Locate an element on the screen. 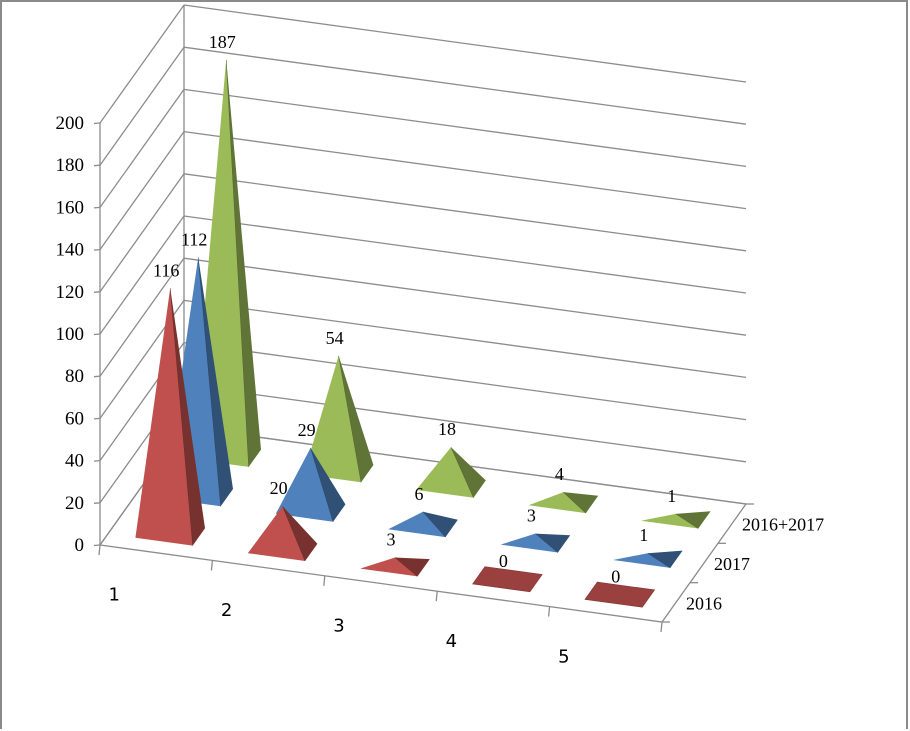  category-label: 2 is located at coordinates (226, 610).